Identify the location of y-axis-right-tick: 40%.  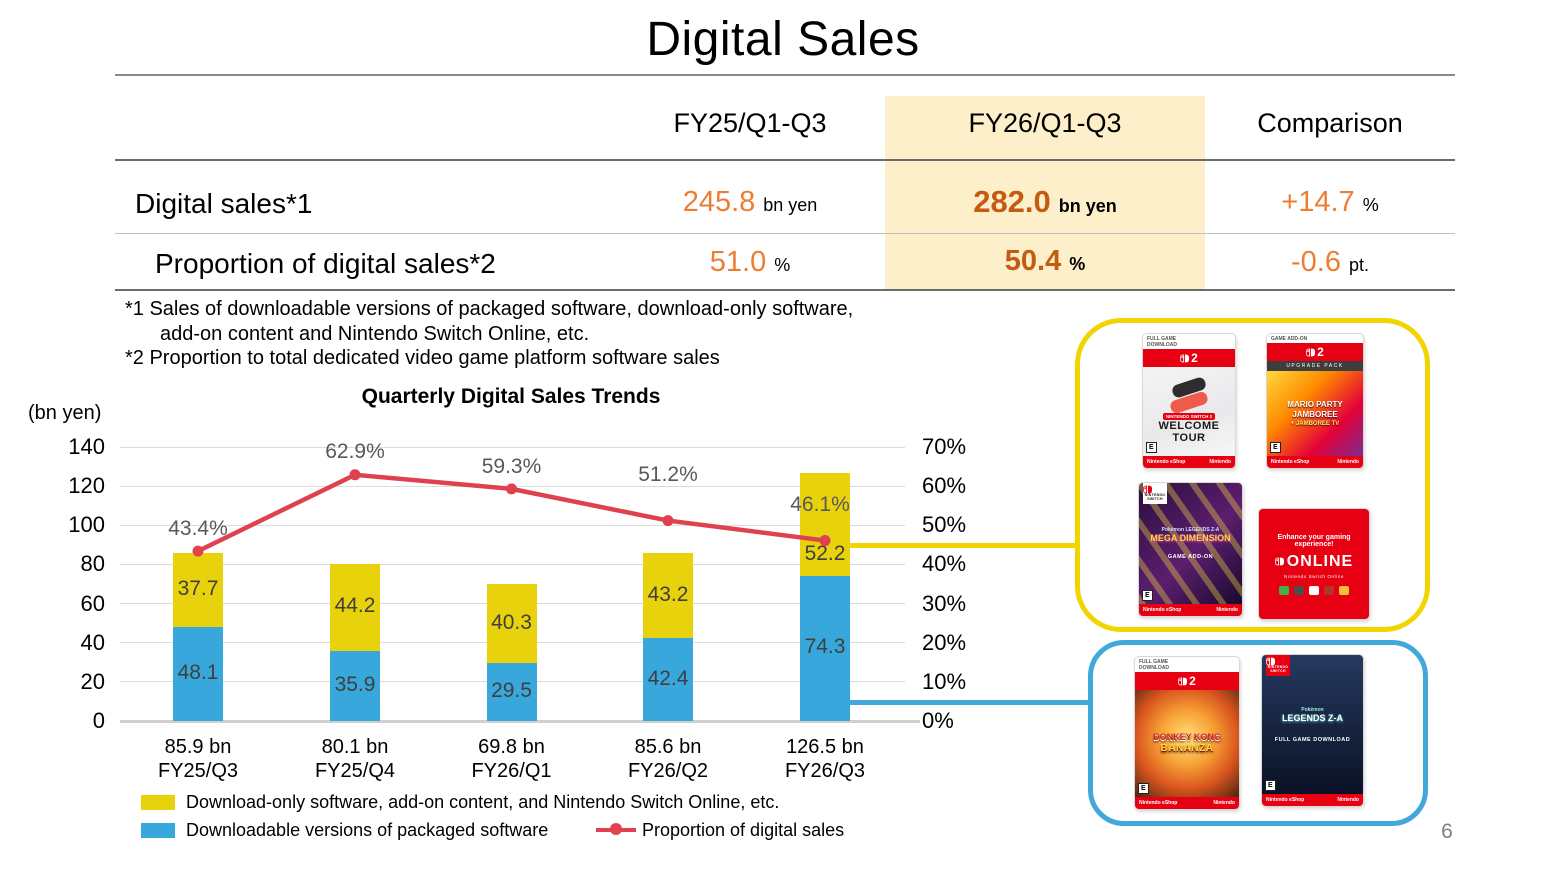
(944, 564).